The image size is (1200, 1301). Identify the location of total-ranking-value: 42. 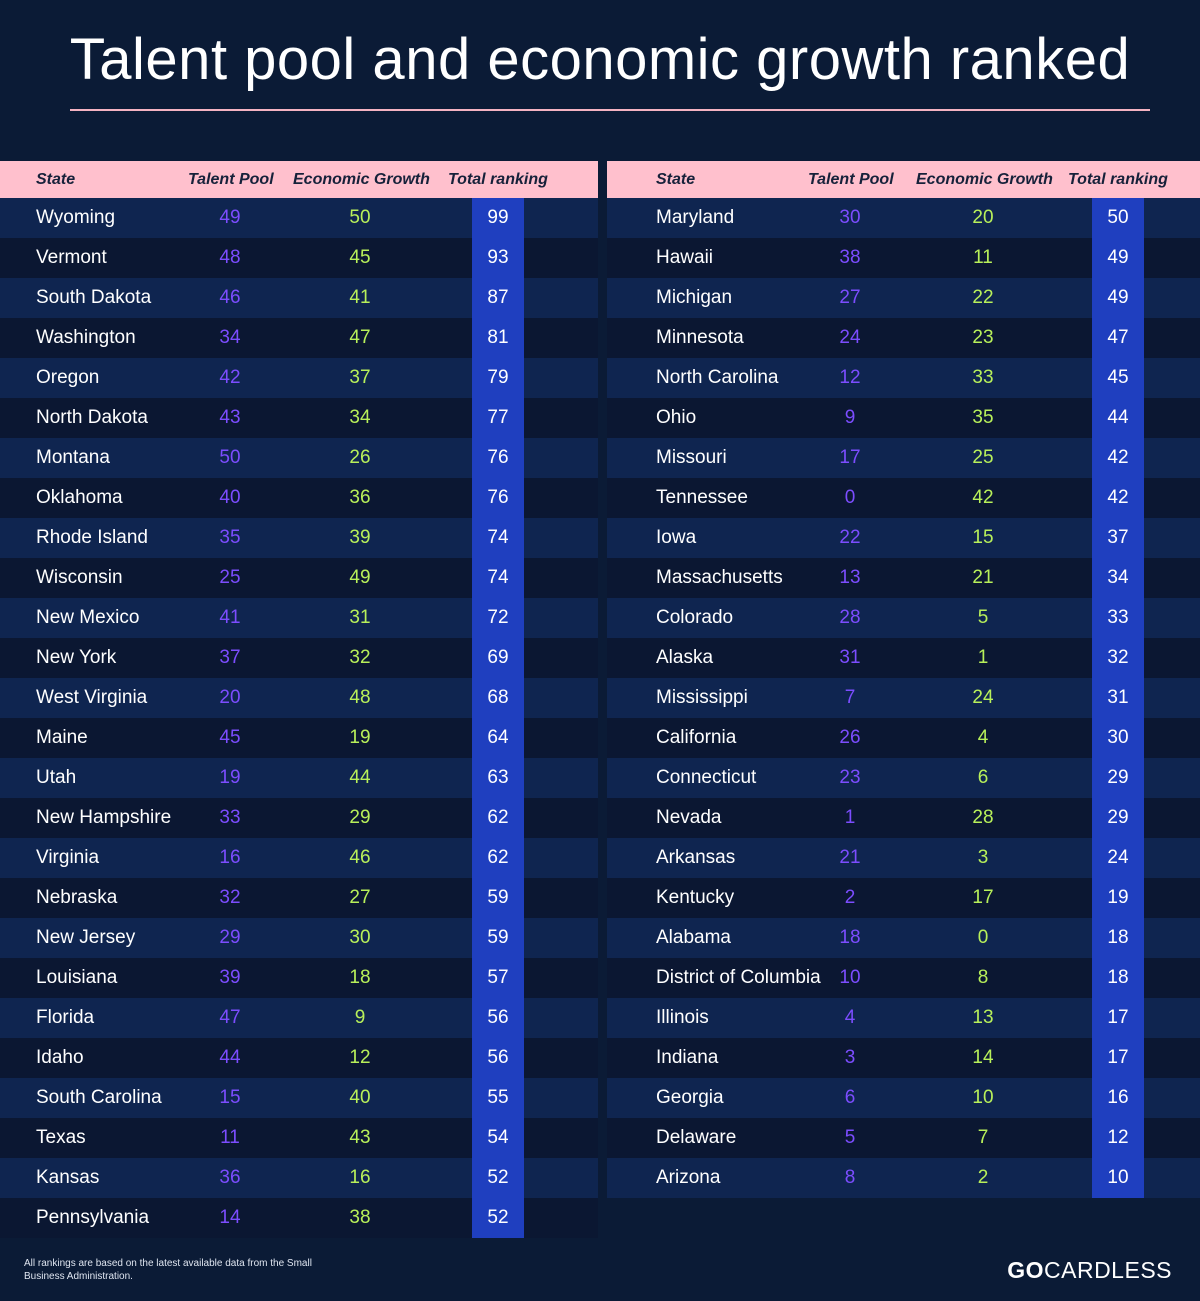
(1118, 497).